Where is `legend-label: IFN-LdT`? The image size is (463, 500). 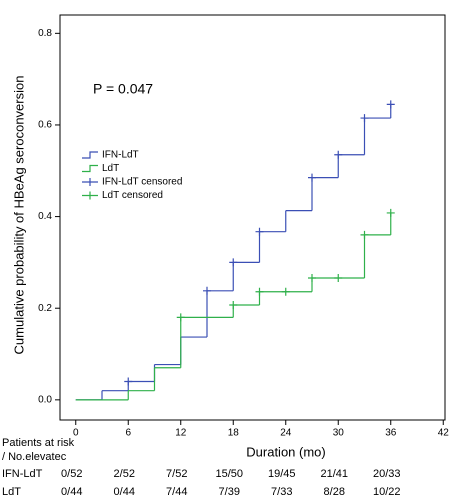
legend-label: IFN-LdT is located at coordinates (120, 155).